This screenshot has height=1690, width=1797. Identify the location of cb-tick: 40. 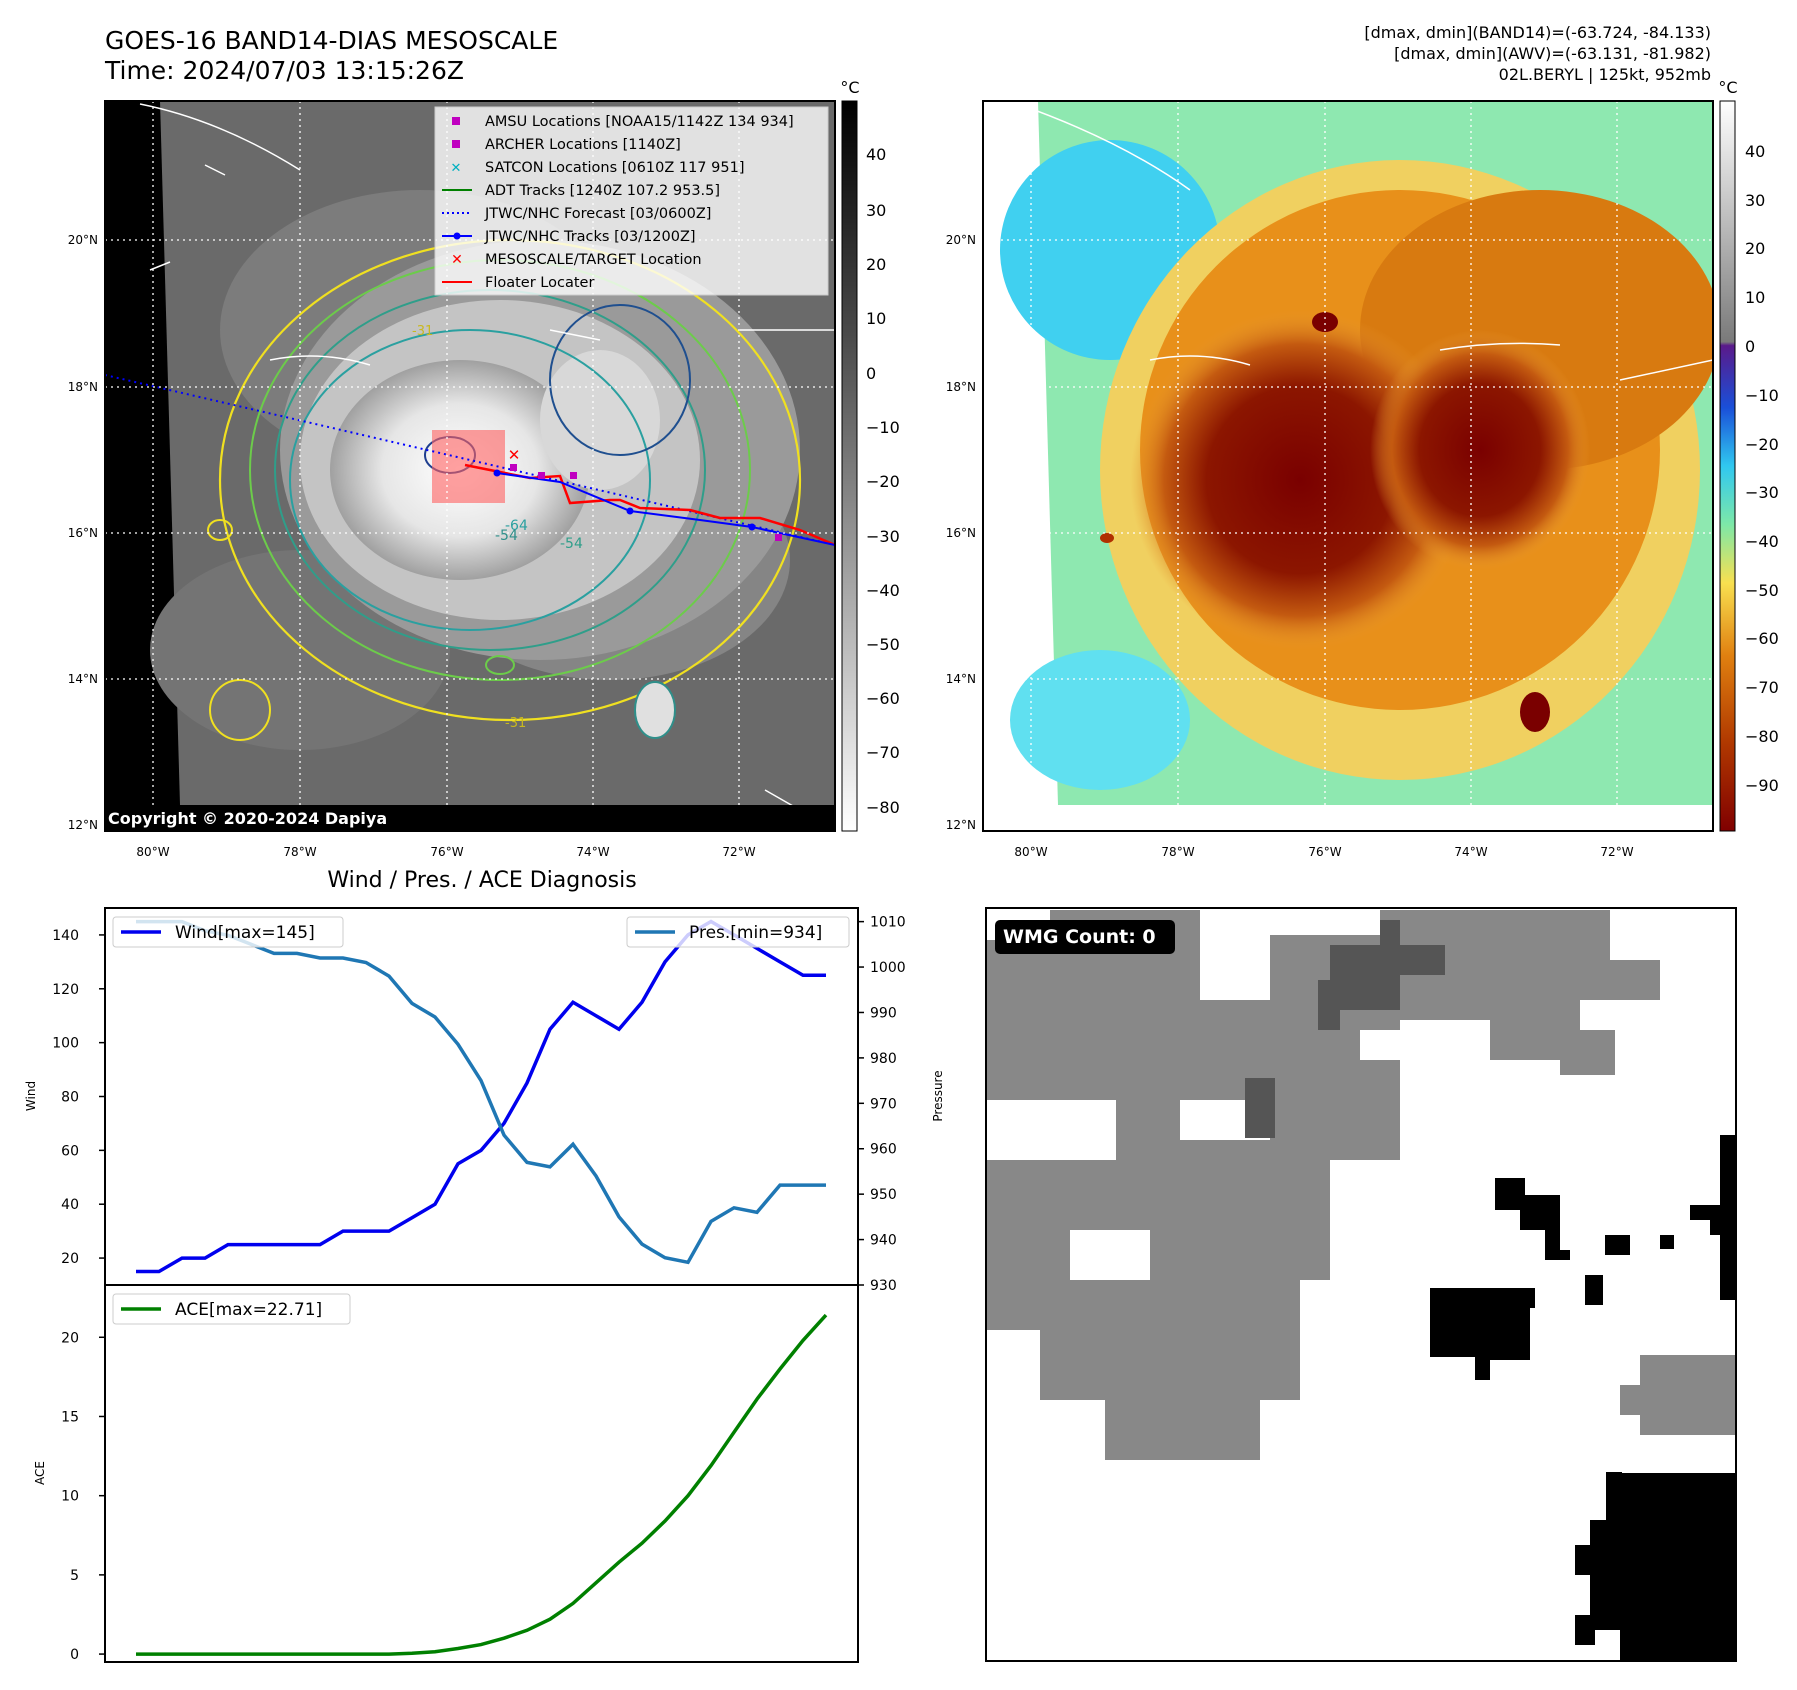
(1755, 151).